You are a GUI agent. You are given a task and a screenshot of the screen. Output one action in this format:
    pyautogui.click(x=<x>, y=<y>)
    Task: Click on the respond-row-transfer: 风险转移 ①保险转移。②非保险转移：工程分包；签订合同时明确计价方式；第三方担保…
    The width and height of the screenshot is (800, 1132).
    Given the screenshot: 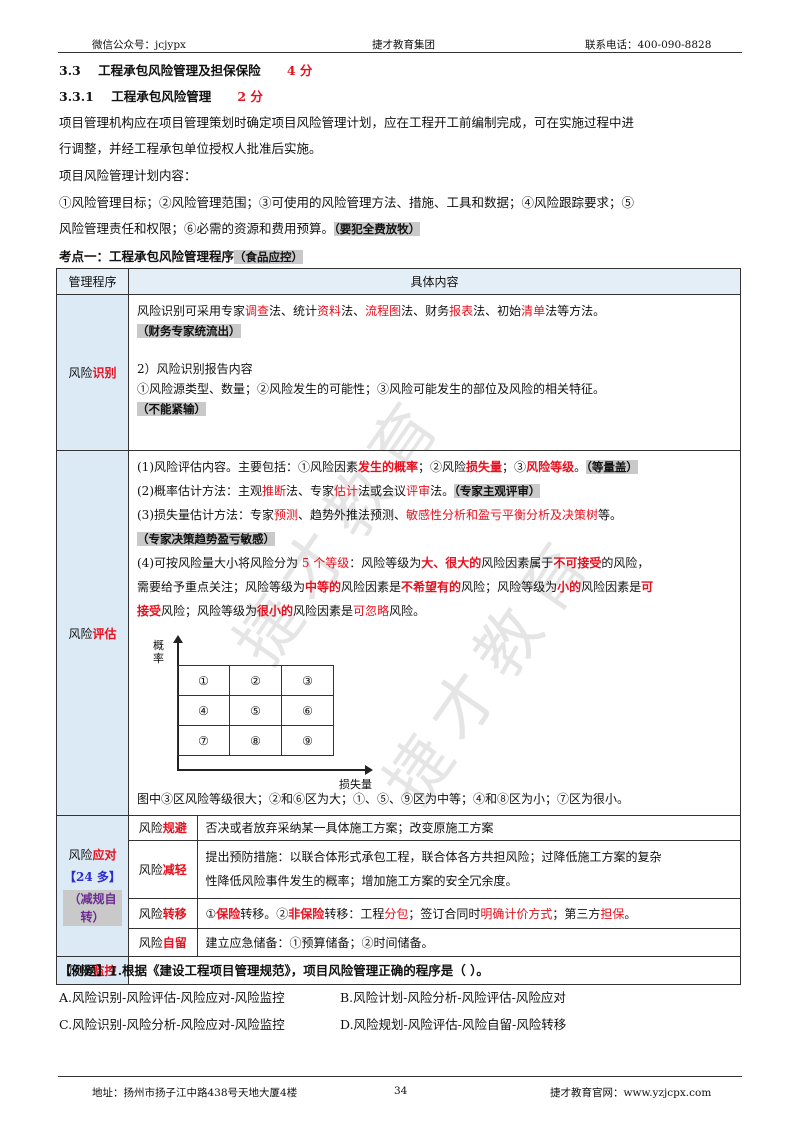 What is the action you would take?
    pyautogui.click(x=434, y=913)
    